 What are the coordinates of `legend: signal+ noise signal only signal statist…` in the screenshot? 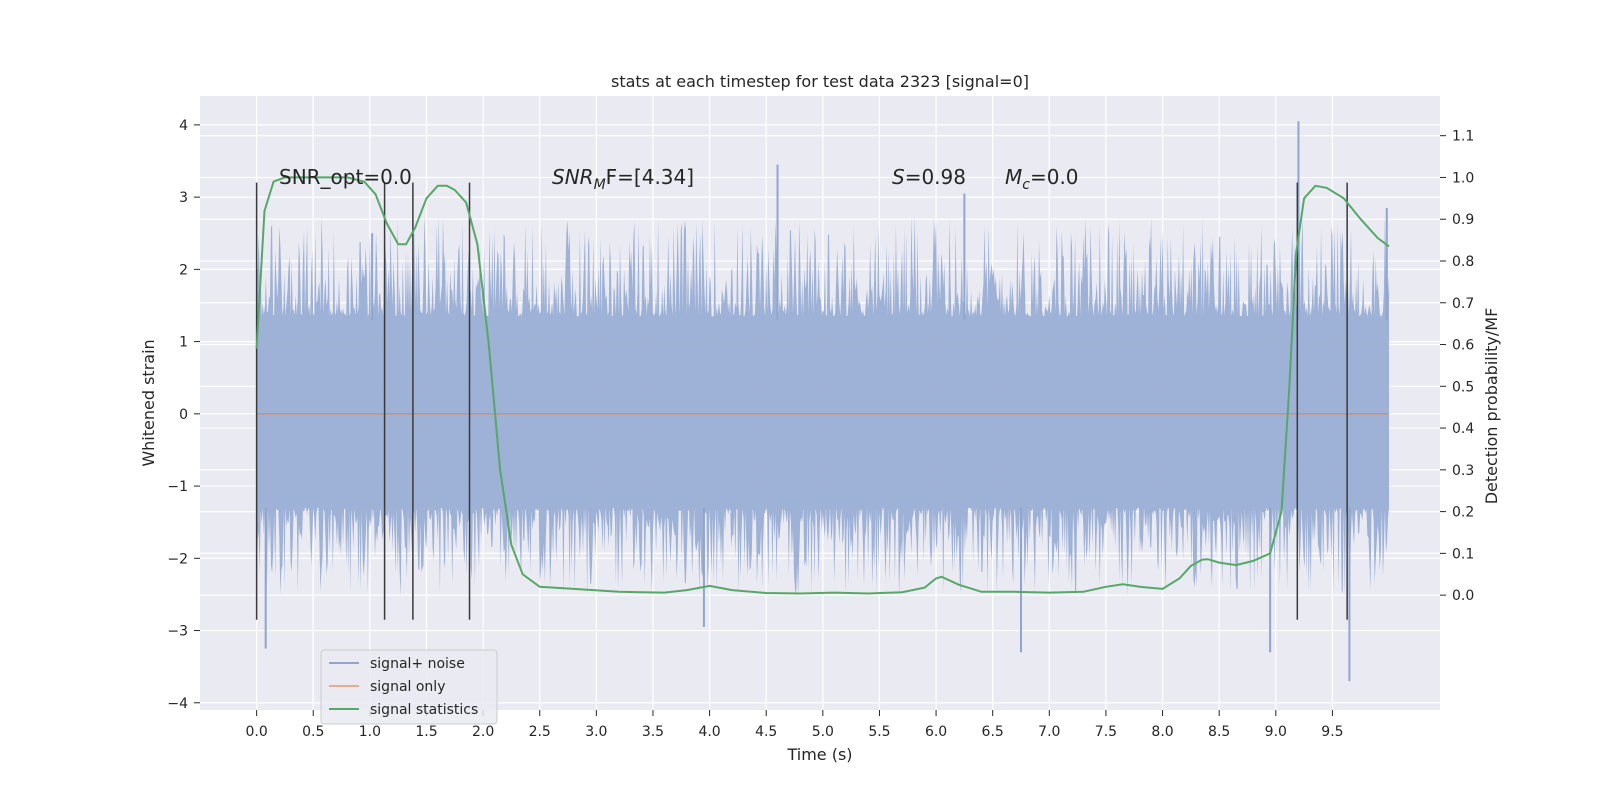 It's located at (409, 687).